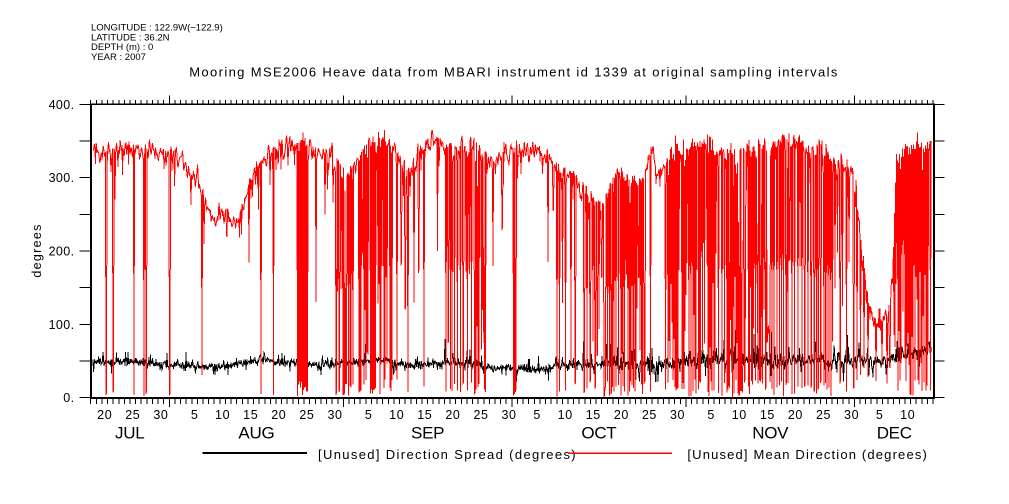  Describe the element at coordinates (447, 454) in the screenshot. I see `svg-text:[Unused] Direction Spread (deg: [Unused] Direction Spread (degrees)` at that location.